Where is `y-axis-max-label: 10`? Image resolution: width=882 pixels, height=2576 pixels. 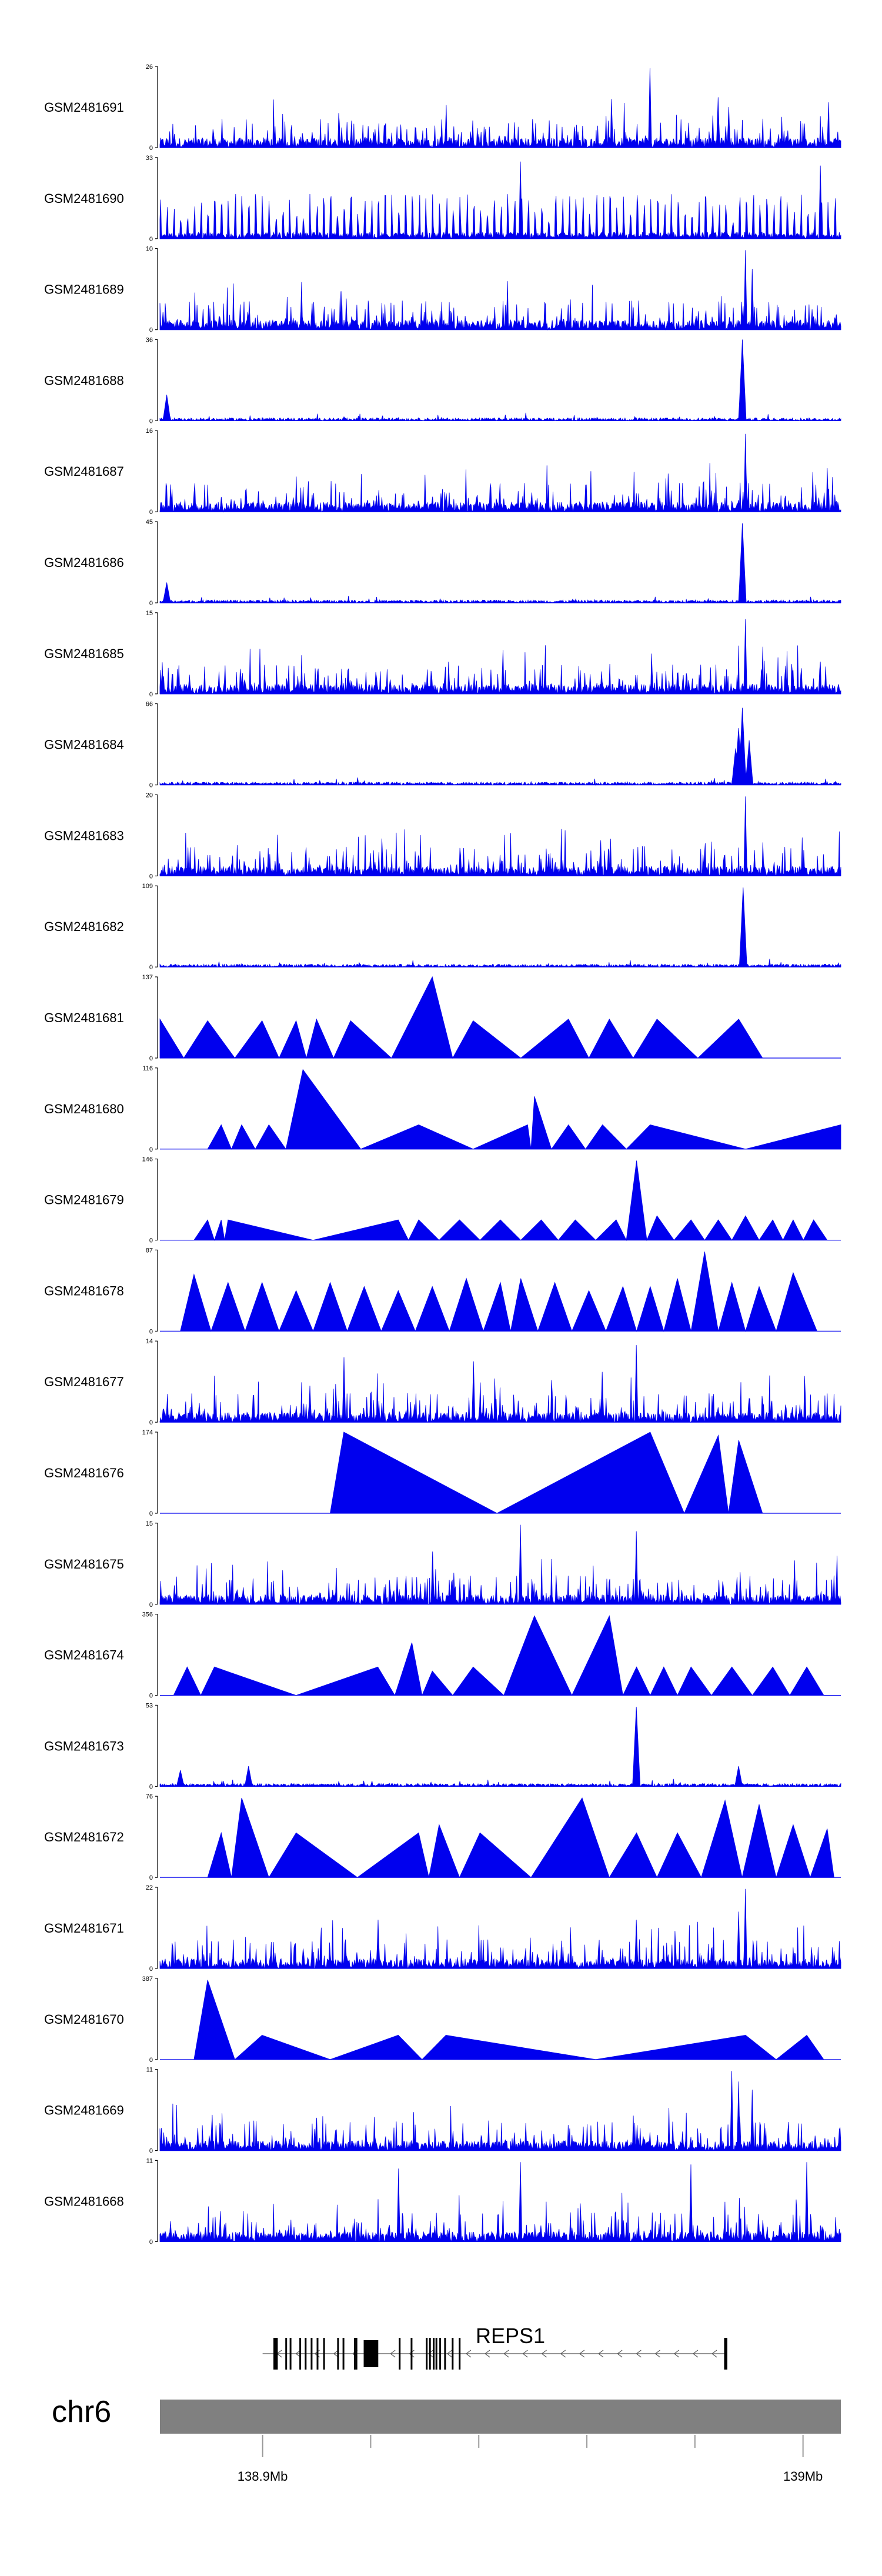
y-axis-max-label: 10 is located at coordinates (149, 249).